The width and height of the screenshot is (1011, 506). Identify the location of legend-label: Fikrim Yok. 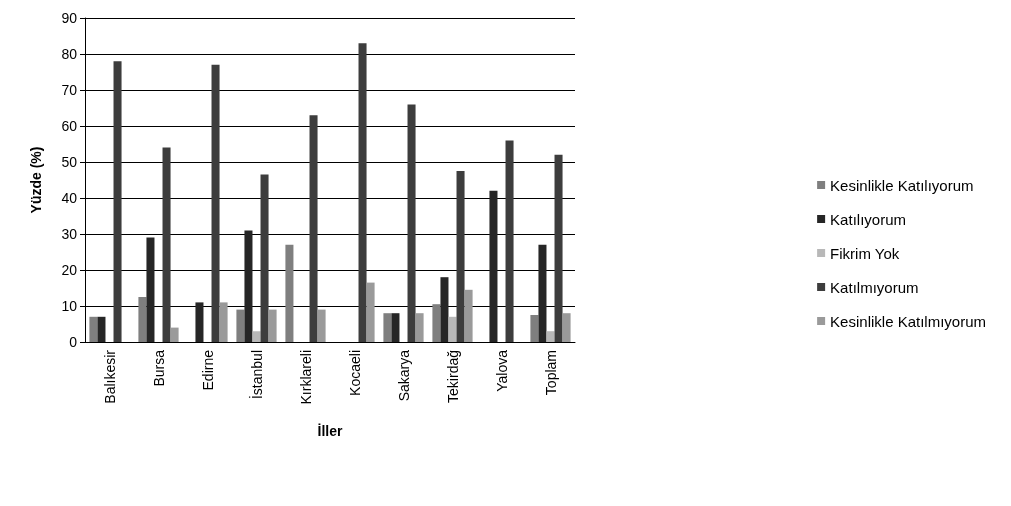
(865, 253).